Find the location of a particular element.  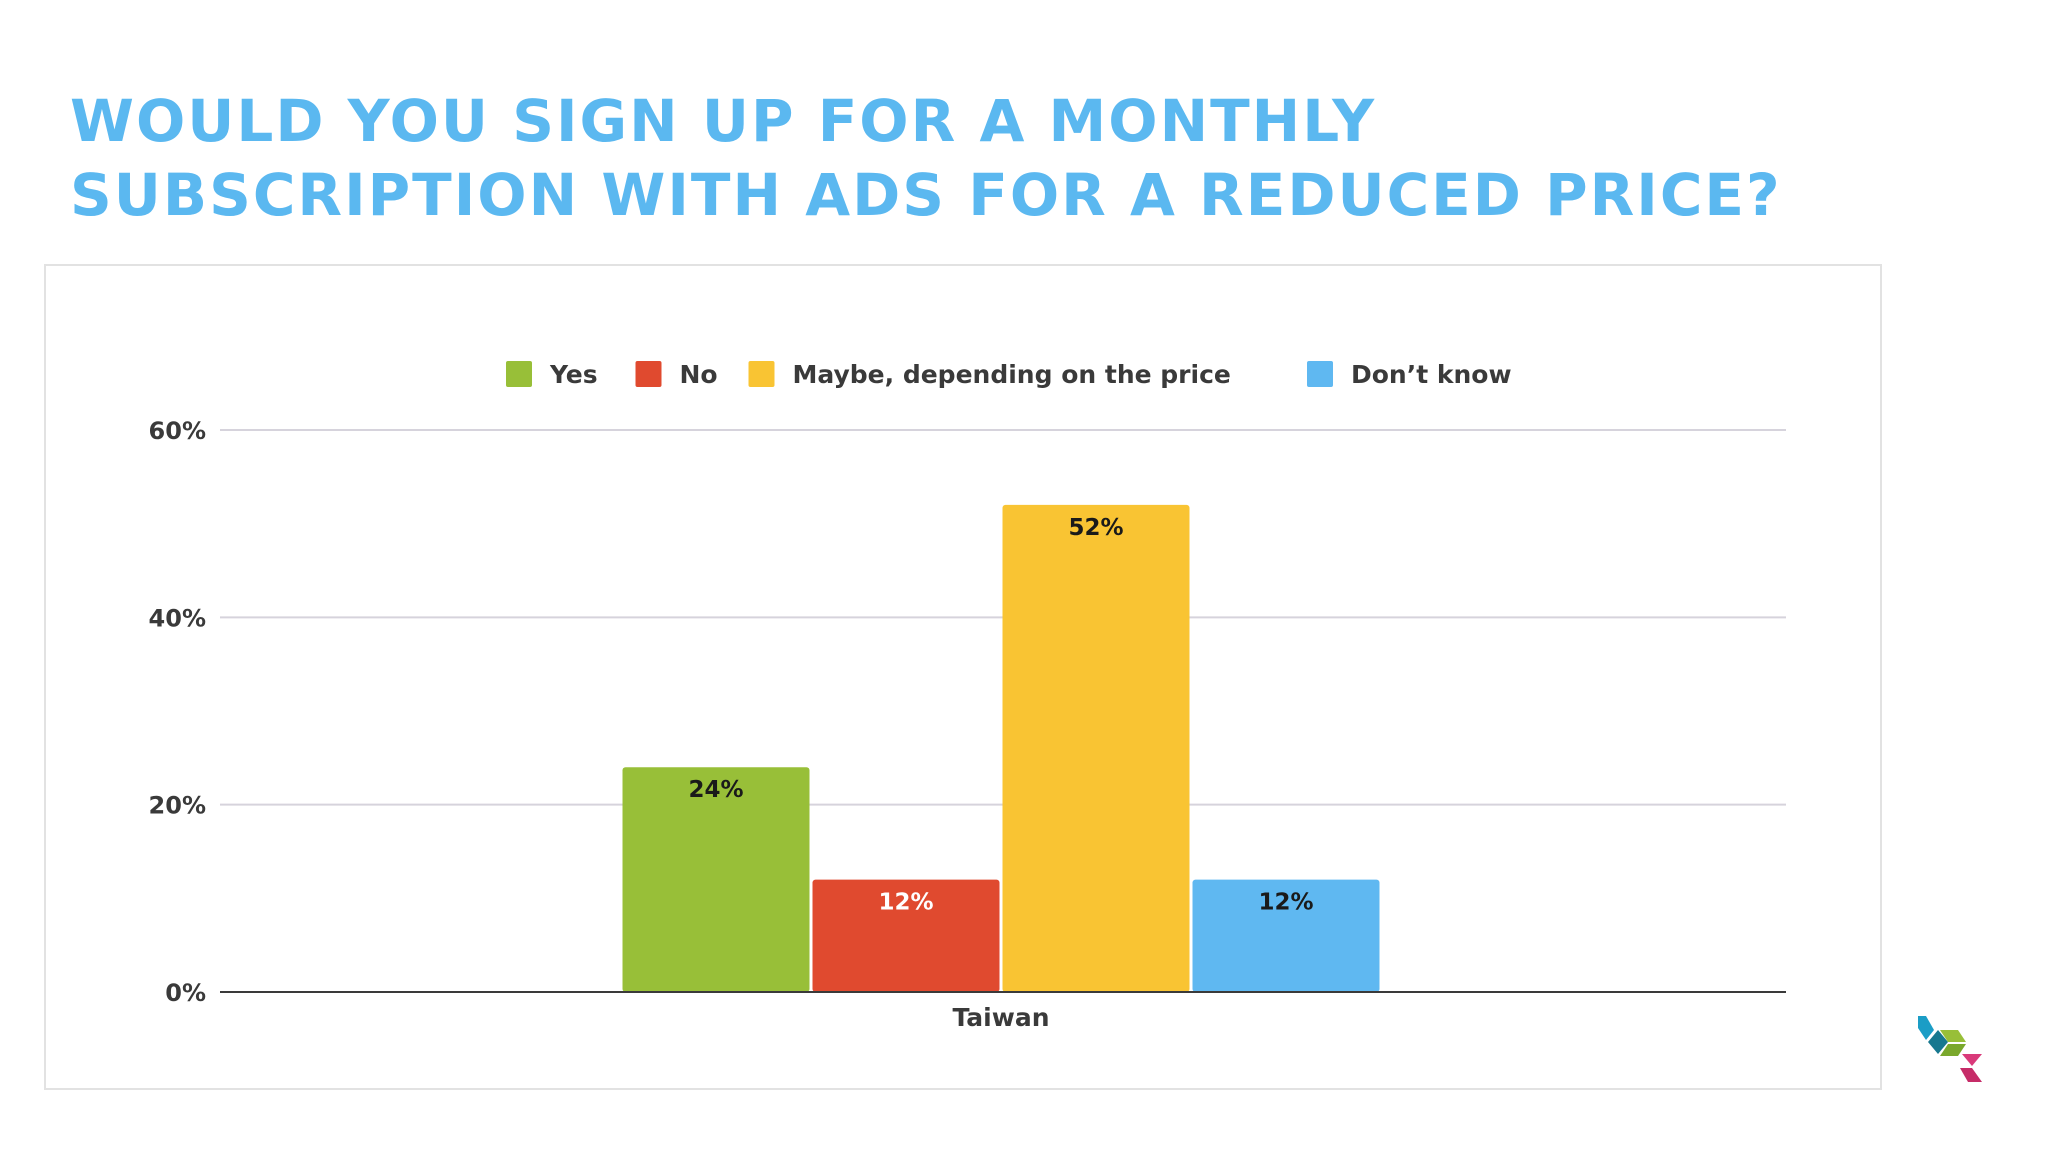

data-labels: 24% 12% 52% 12% is located at coordinates (1000, 715).